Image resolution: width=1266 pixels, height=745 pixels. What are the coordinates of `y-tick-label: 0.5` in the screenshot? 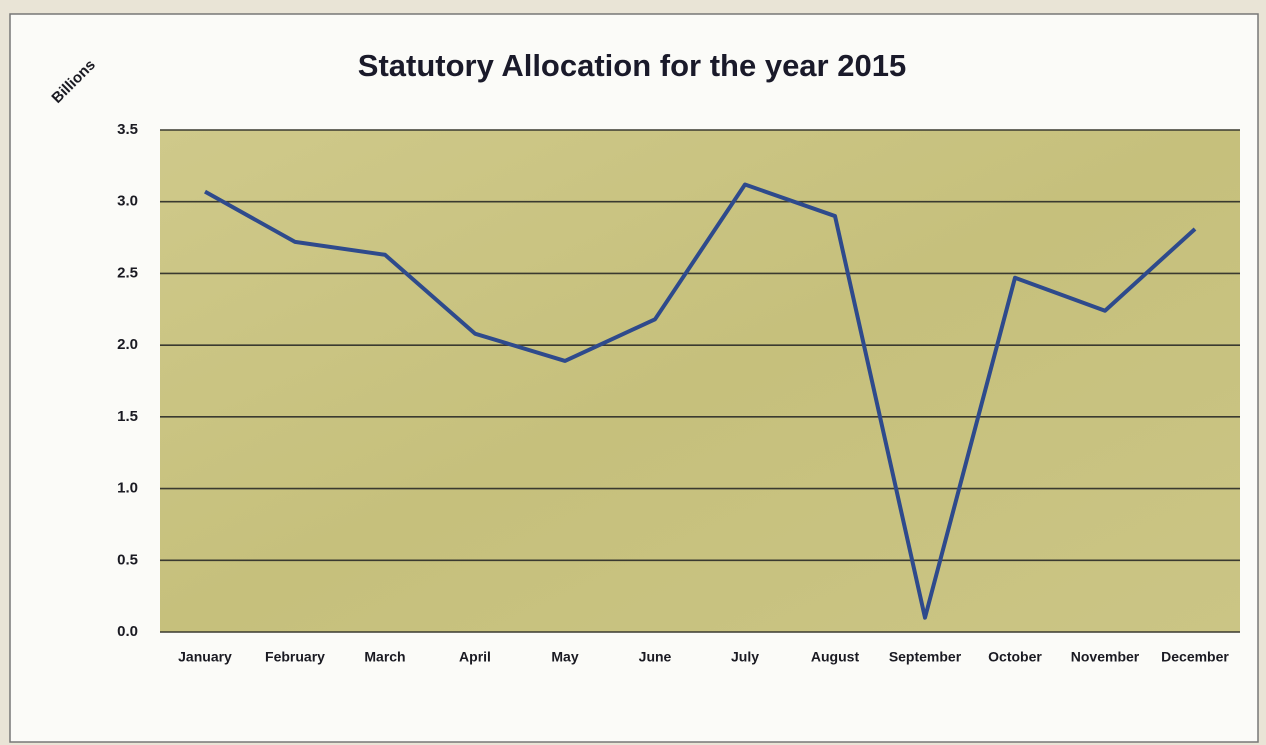 It's located at (127, 559).